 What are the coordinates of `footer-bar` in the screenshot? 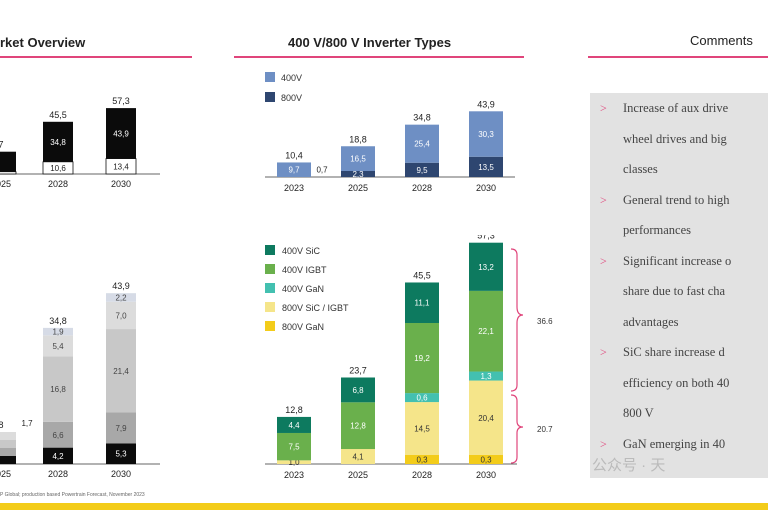 It's located at (384, 506).